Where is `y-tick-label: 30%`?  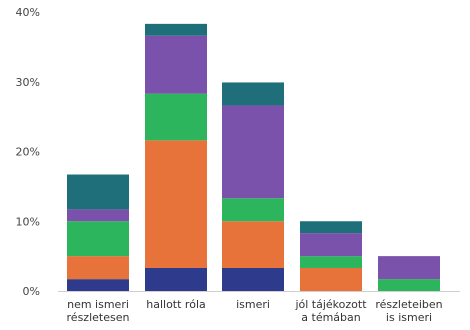
y-tick-label: 30% is located at coordinates (28, 82).